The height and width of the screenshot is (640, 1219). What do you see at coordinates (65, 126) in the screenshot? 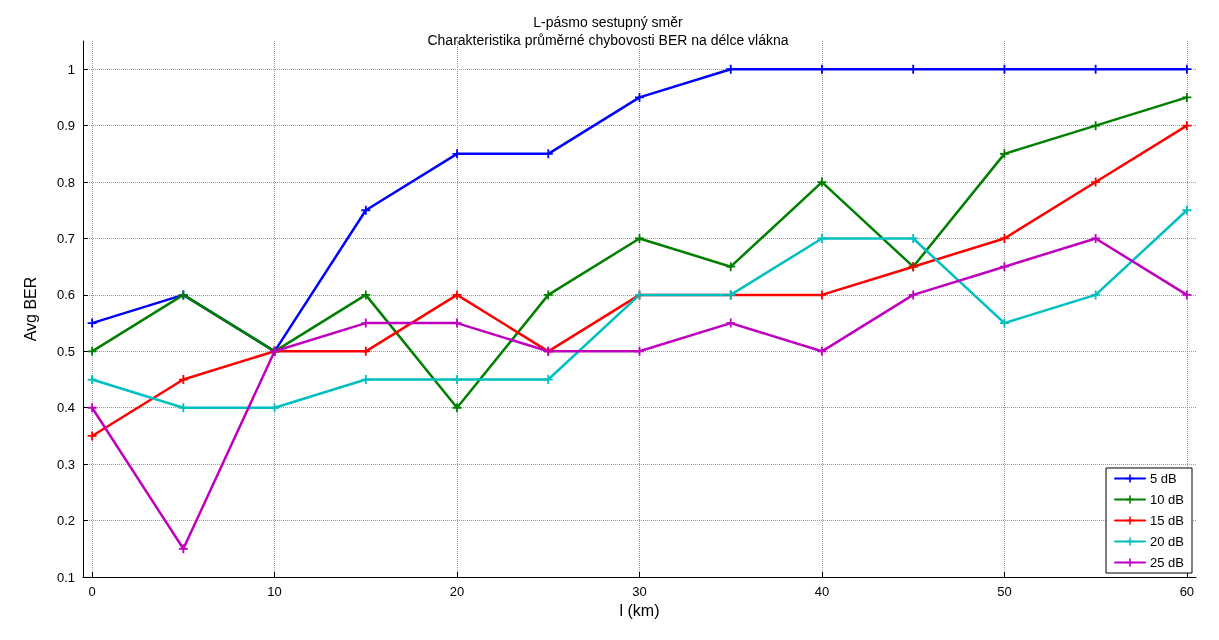
I see `y-tick-label: 0.9` at bounding box center [65, 126].